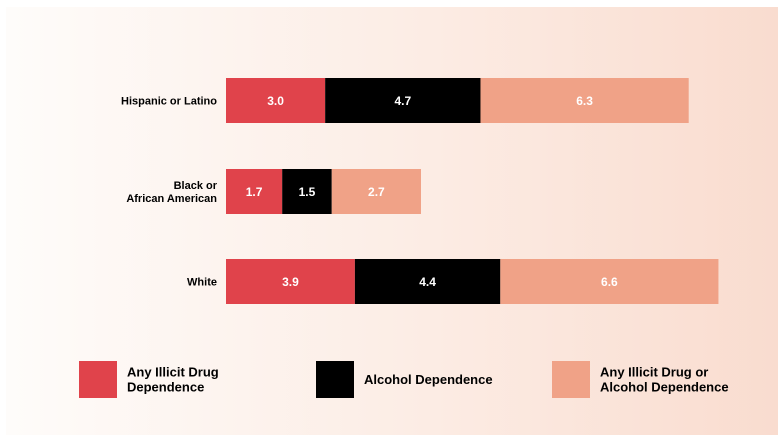 The height and width of the screenshot is (438, 783). I want to click on legend-label-line: Dependence, so click(165, 387).